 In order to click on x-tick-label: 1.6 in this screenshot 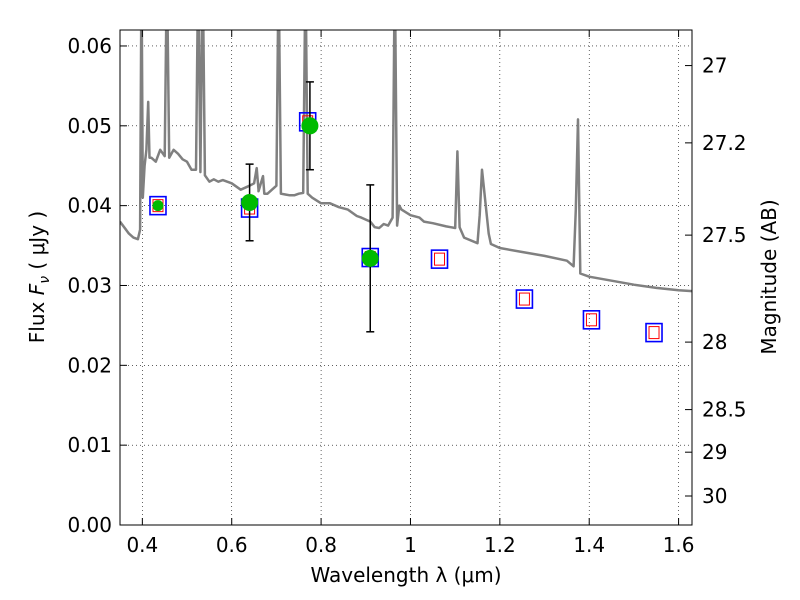, I will do `click(679, 545)`.